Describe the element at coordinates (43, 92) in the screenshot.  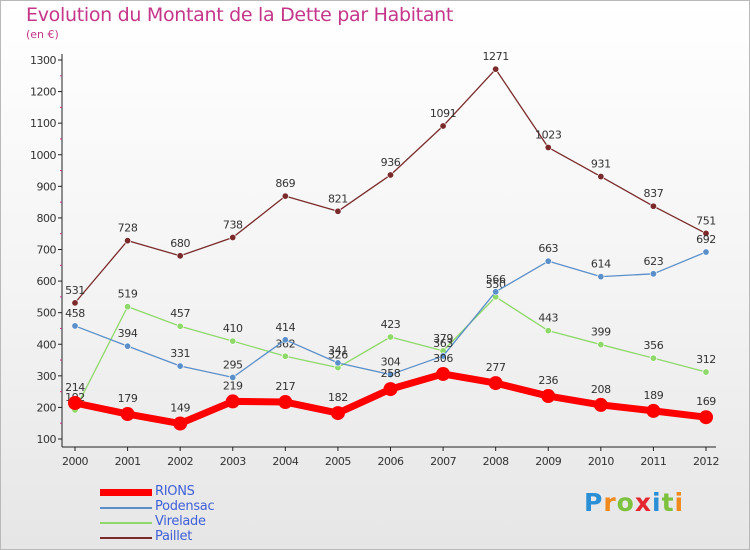
I see `y-tick-label: 1200` at that location.